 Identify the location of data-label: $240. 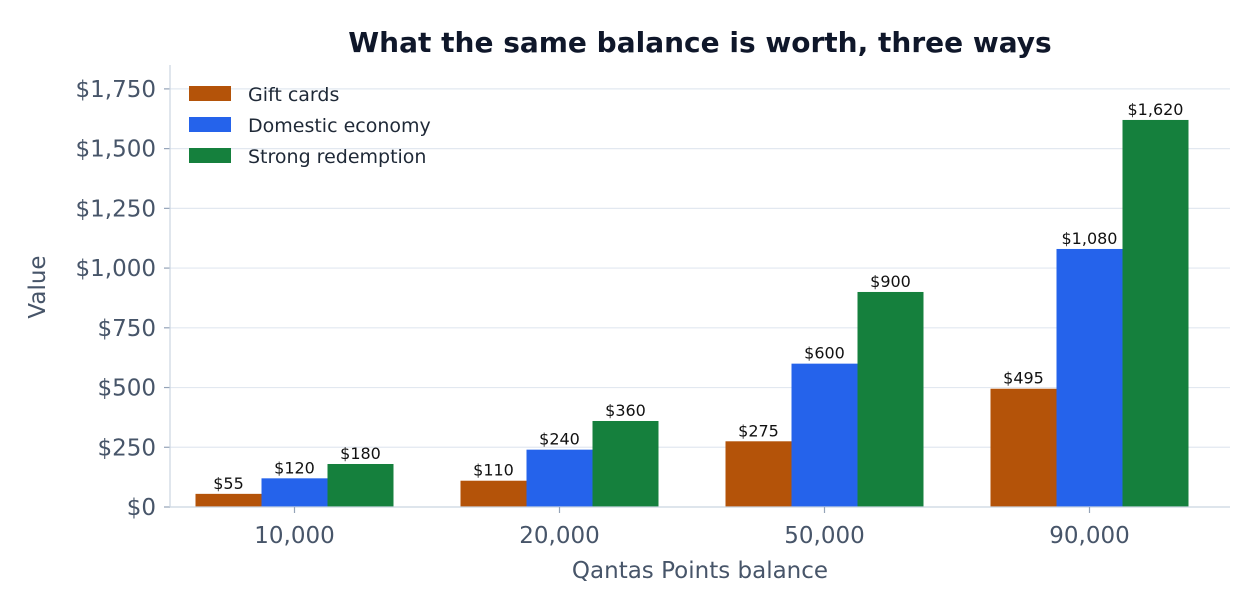
(559, 439).